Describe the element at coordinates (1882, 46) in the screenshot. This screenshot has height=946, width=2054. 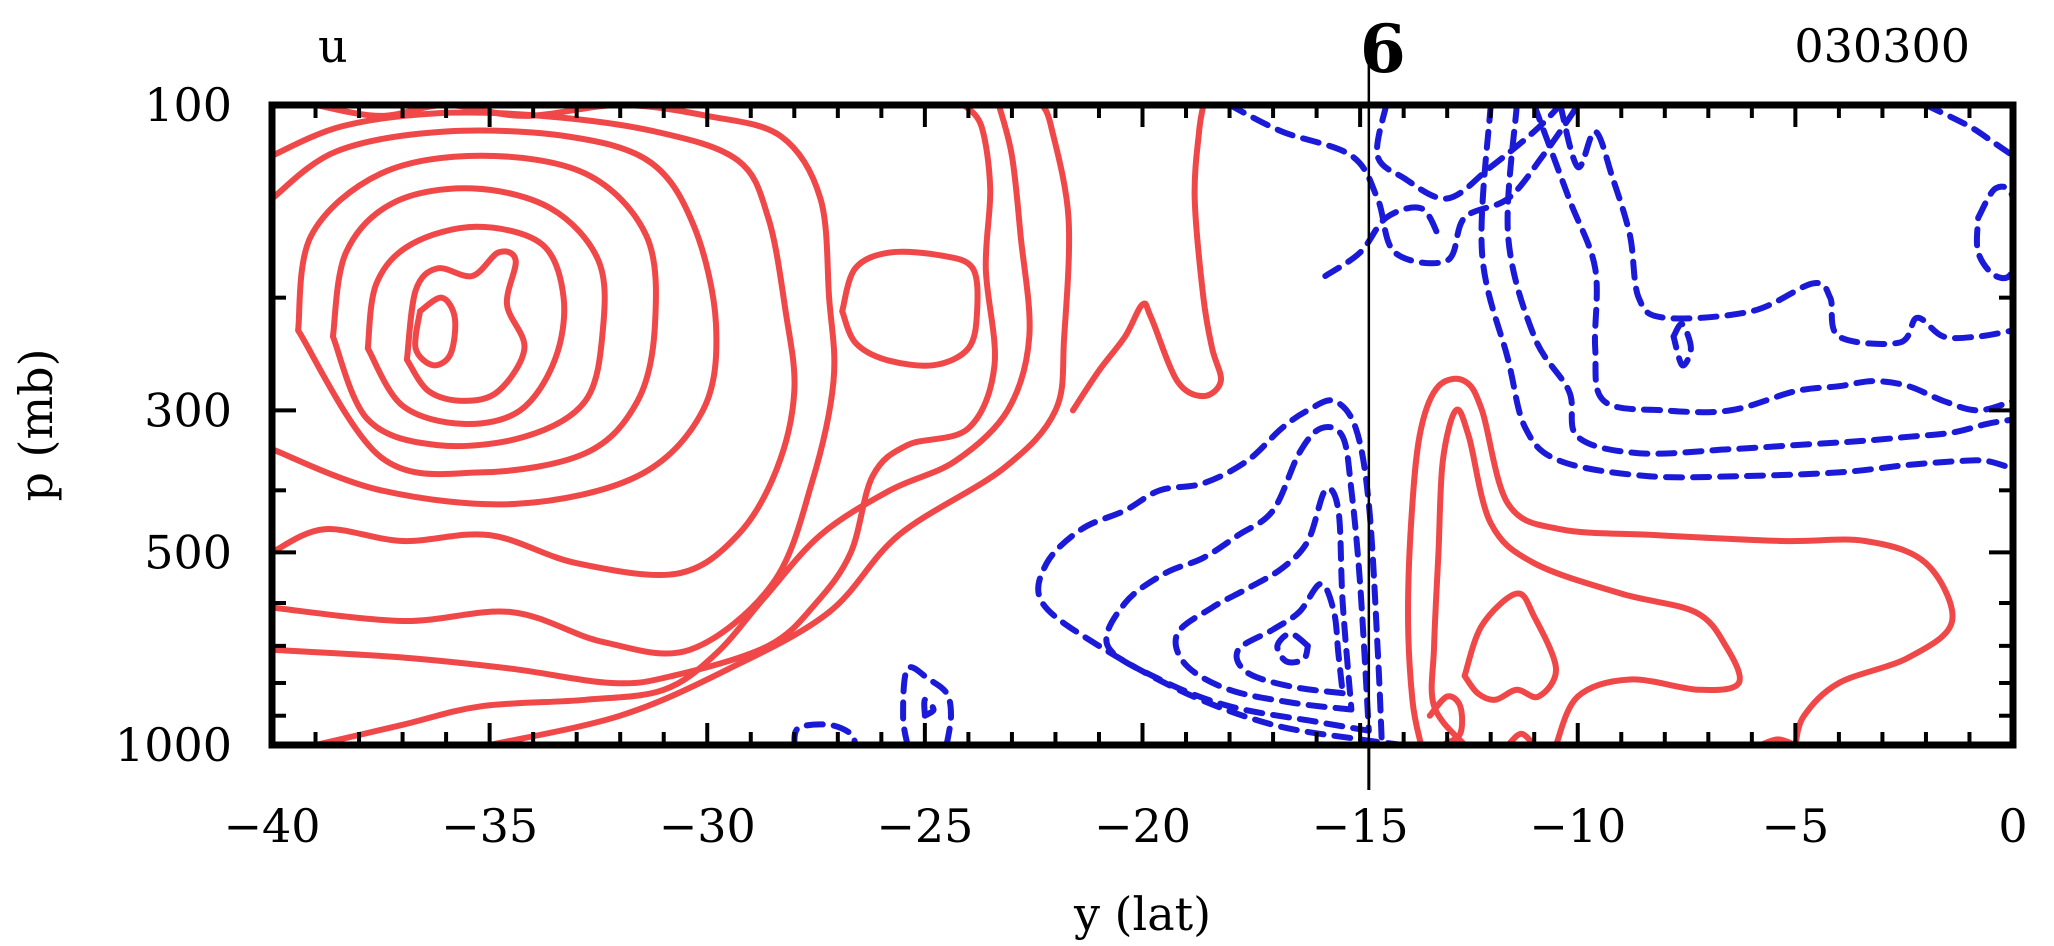
I see `timestamp-label: 030300` at that location.